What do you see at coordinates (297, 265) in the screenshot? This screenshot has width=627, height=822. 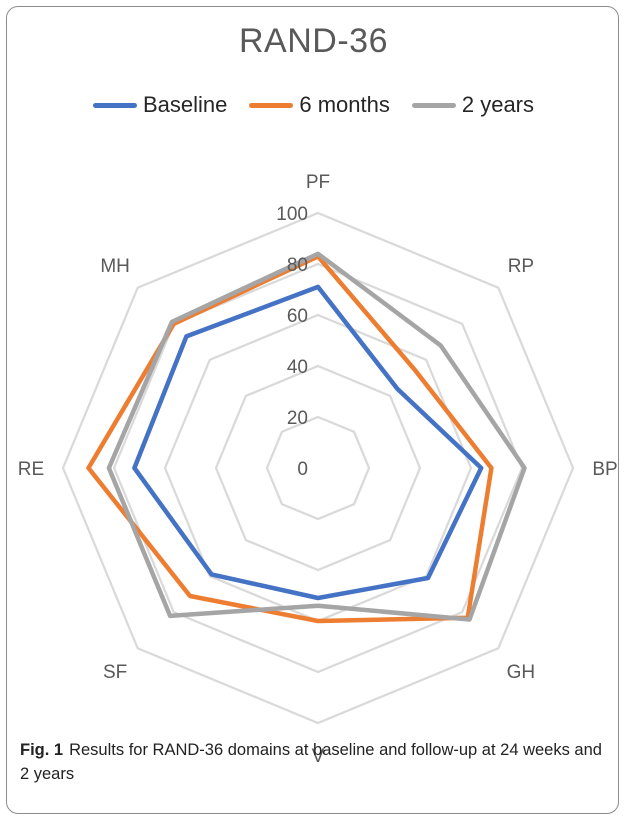 I see `tick-label-80: 80` at bounding box center [297, 265].